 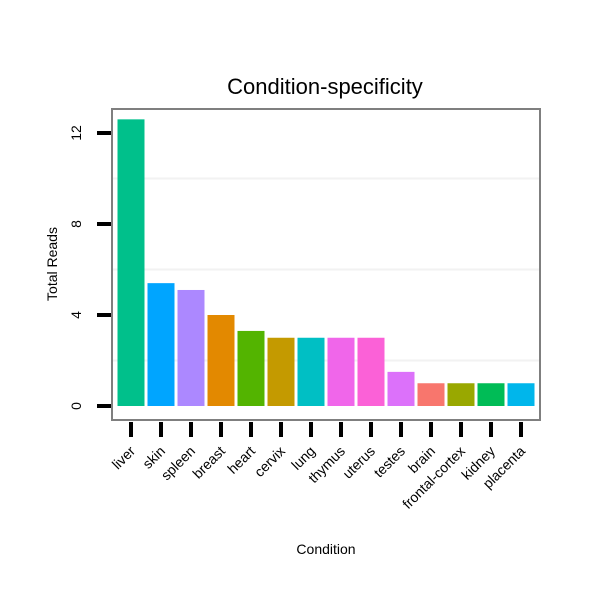 What do you see at coordinates (131, 262) in the screenshot?
I see `bar-liver` at bounding box center [131, 262].